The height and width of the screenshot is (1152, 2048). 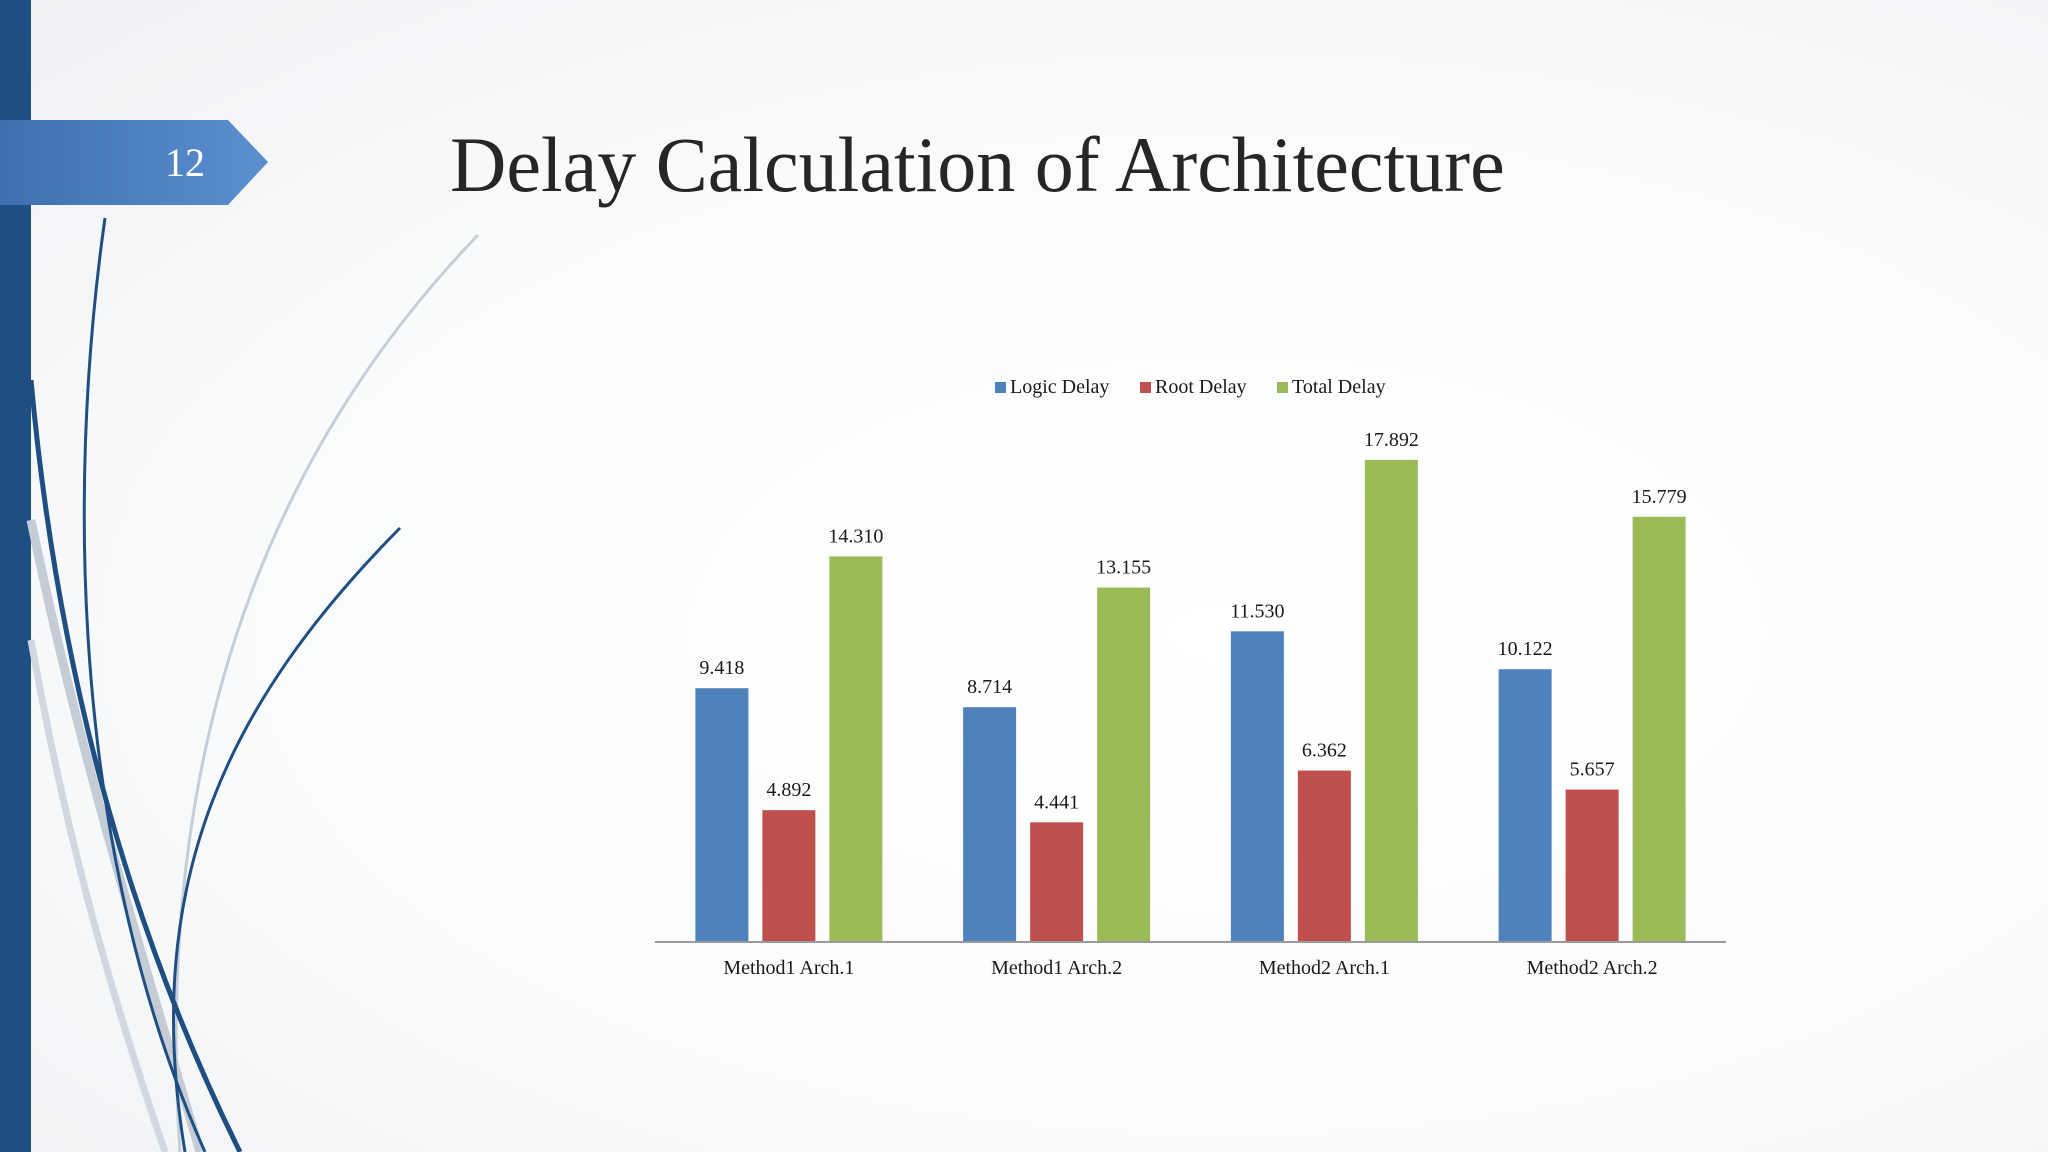 I want to click on data-label: 11.530, so click(x=1257, y=611).